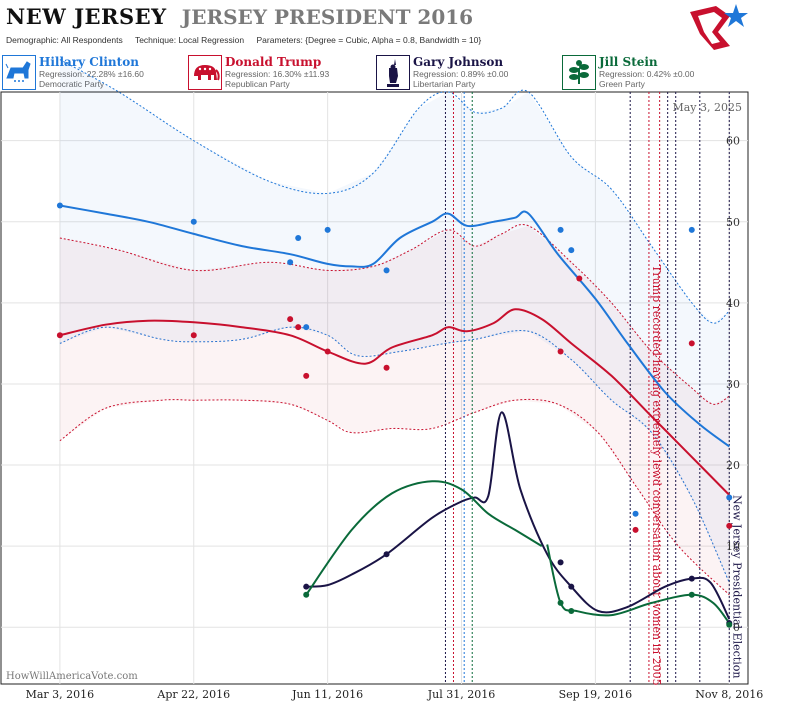  What do you see at coordinates (205, 72) in the screenshot?
I see `elephant-icon` at bounding box center [205, 72].